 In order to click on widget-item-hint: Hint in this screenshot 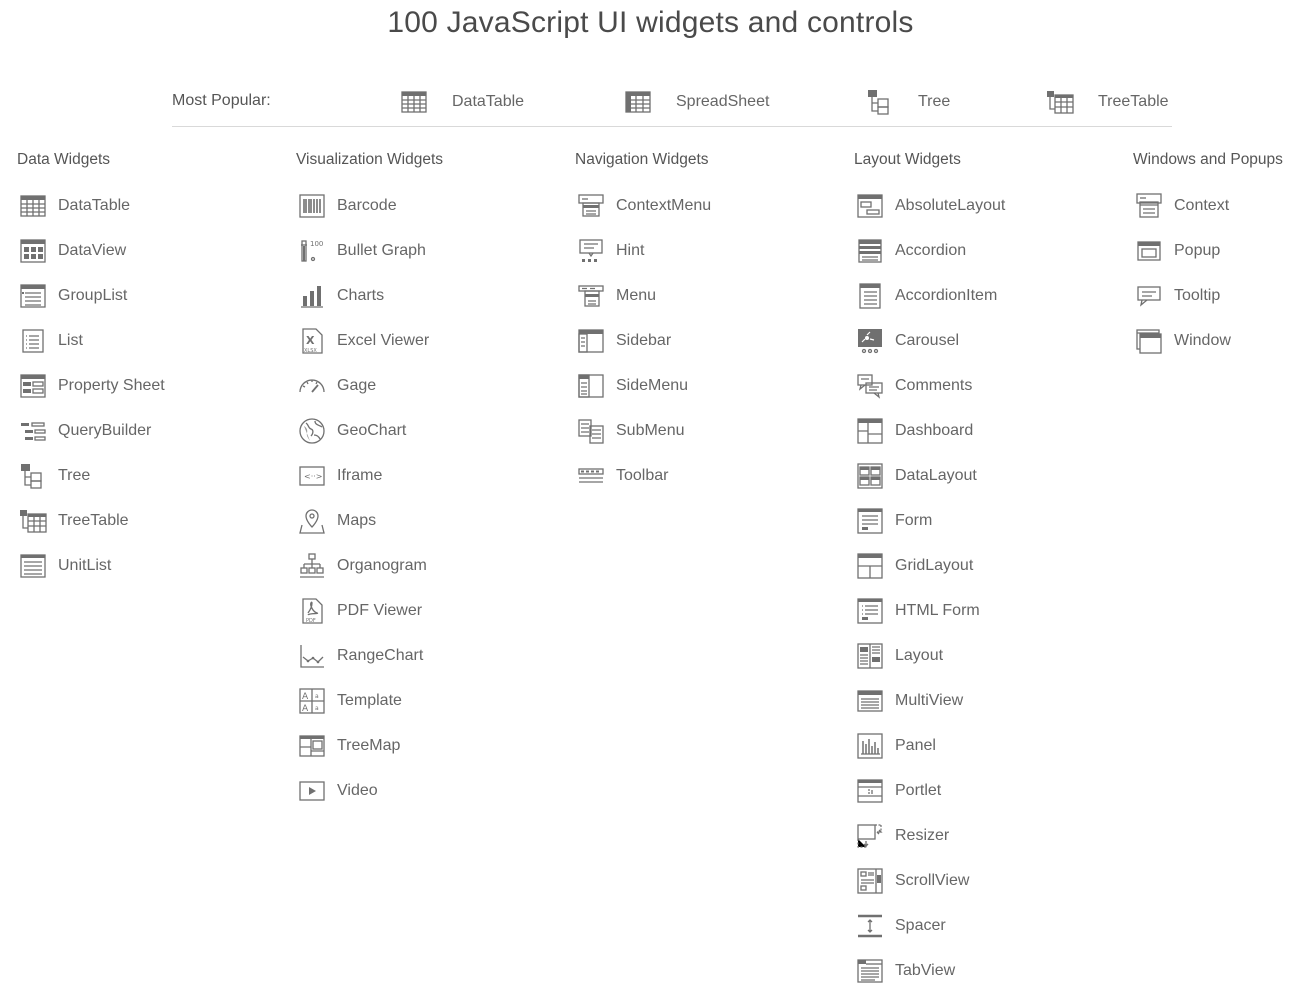, I will do `click(643, 250)`.